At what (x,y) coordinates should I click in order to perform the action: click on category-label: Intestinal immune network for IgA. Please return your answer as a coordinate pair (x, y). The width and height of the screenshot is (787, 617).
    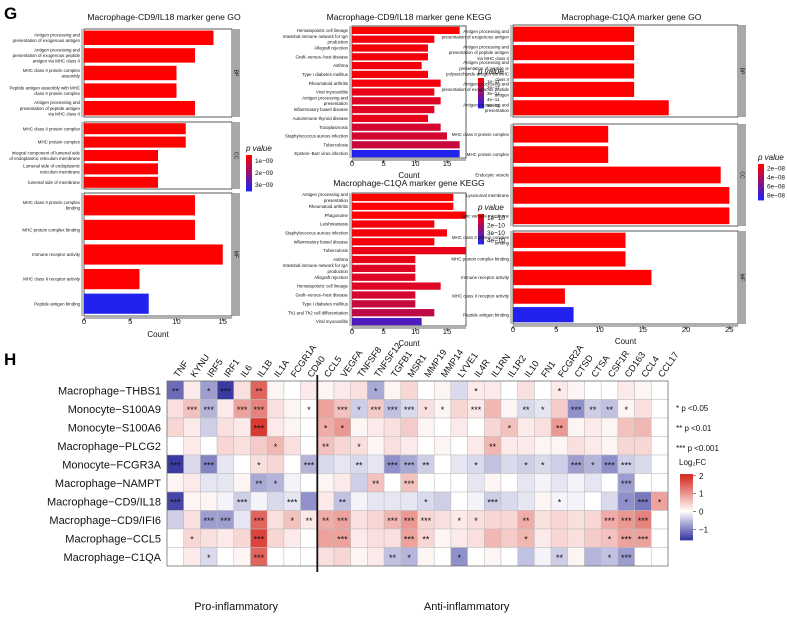
    Looking at the image, I should click on (315, 265).